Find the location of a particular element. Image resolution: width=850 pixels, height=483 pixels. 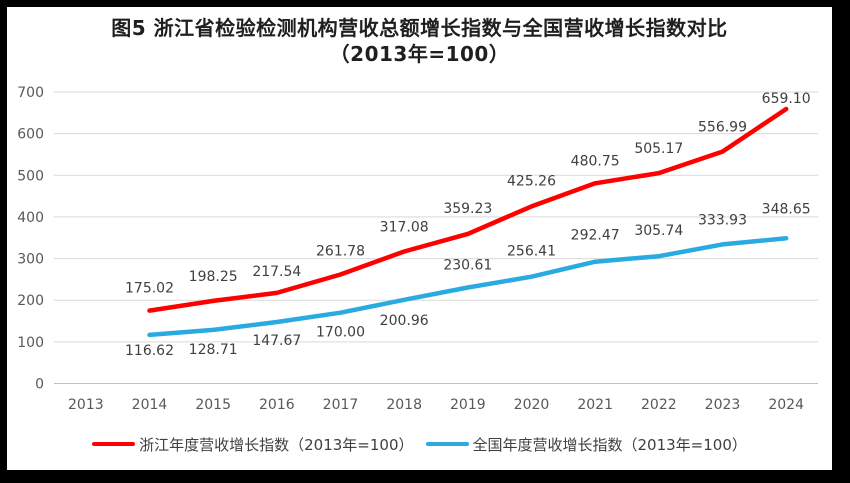

y-axis-tick-label: 100 is located at coordinates (30, 343).